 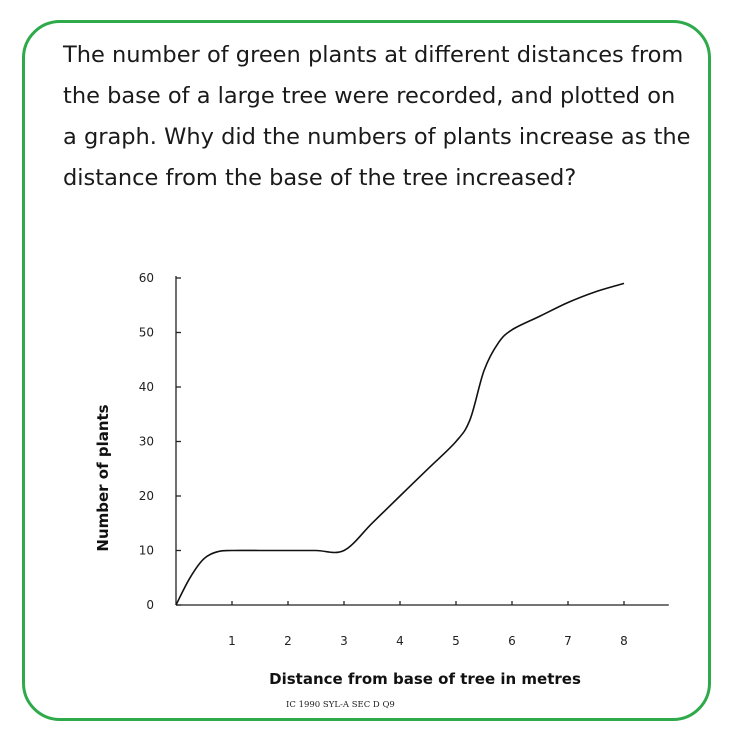 What do you see at coordinates (428, 624) in the screenshot?
I see `x-ticks: 1 2 3 4 5 6 7 8` at bounding box center [428, 624].